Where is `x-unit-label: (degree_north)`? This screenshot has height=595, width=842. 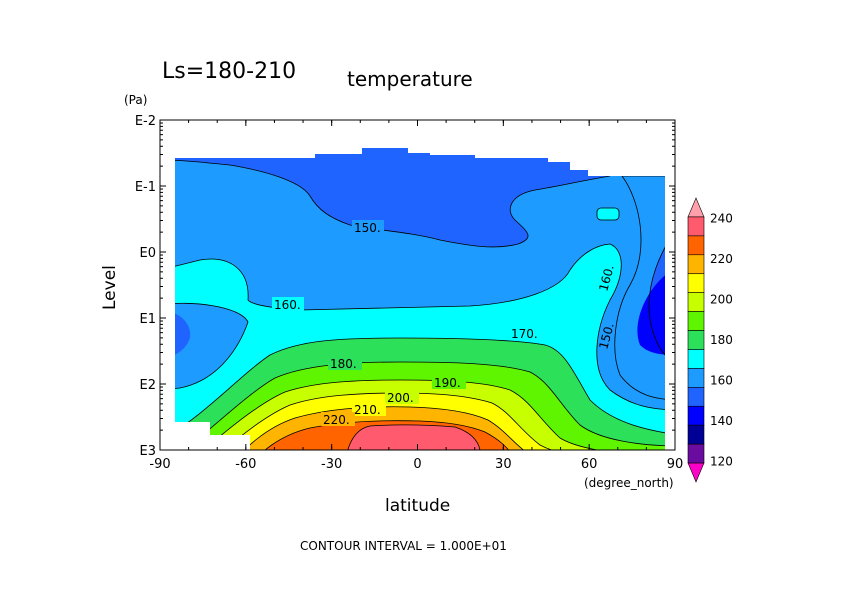 x-unit-label: (degree_north) is located at coordinates (629, 483).